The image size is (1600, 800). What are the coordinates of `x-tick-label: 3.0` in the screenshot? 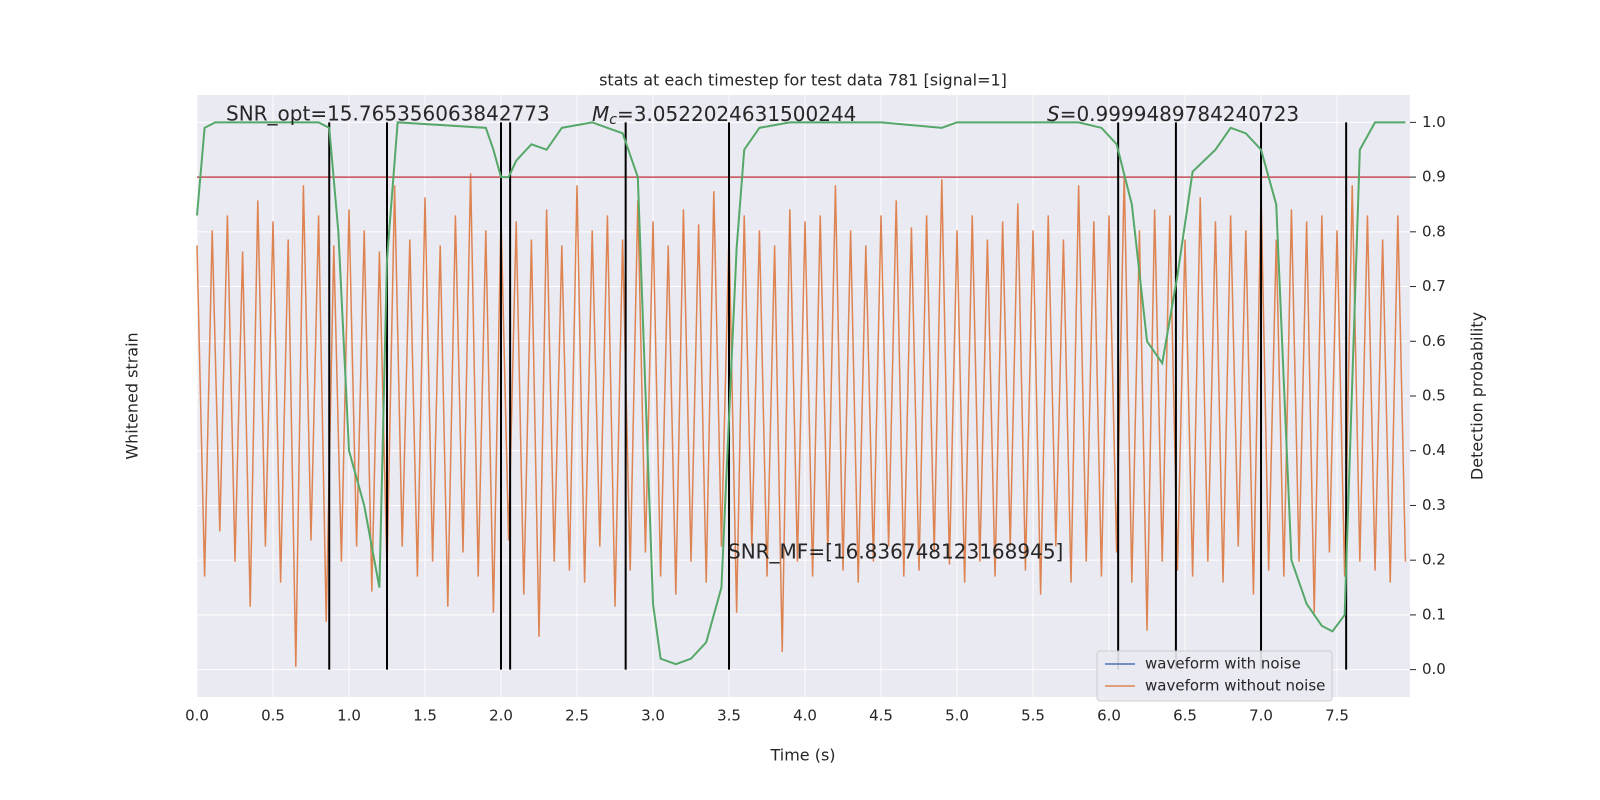 It's located at (653, 716).